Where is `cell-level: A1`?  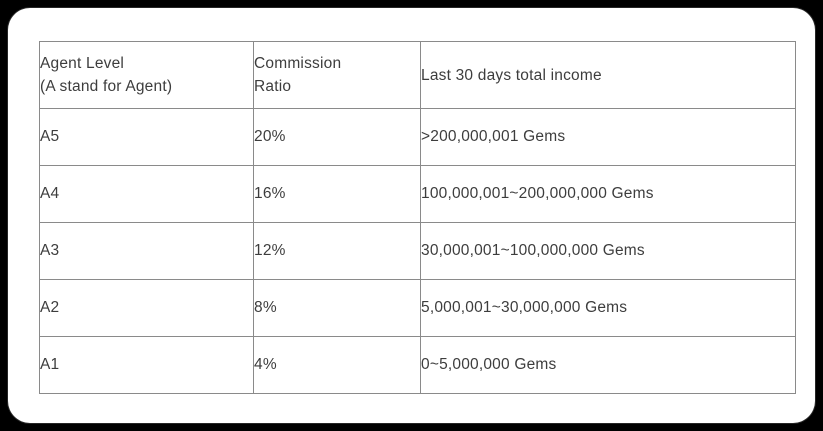 cell-level: A1 is located at coordinates (146, 365).